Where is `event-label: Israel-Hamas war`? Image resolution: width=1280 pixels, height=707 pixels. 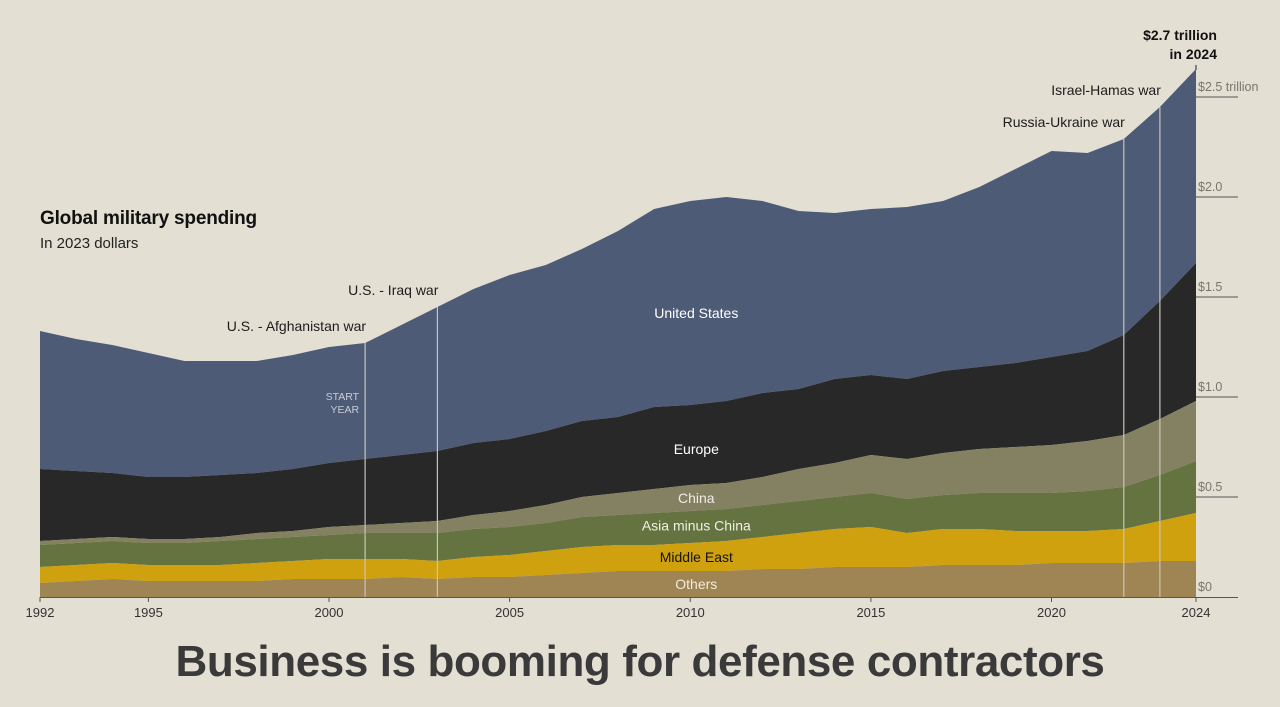
event-label: Israel-Hamas war is located at coordinates (1106, 90).